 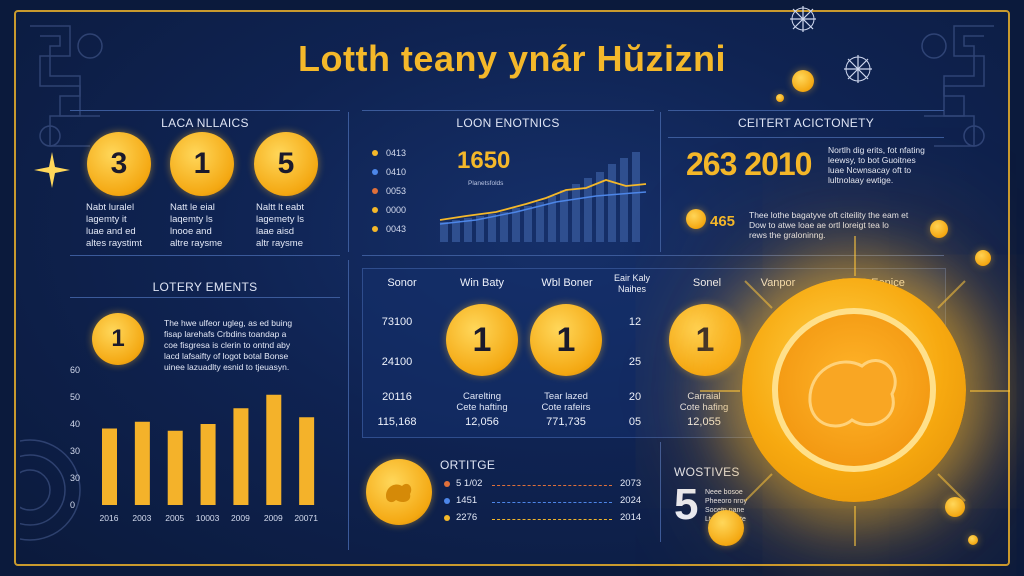 What do you see at coordinates (72, 505) in the screenshot?
I see `y-tick-label: 0` at bounding box center [72, 505].